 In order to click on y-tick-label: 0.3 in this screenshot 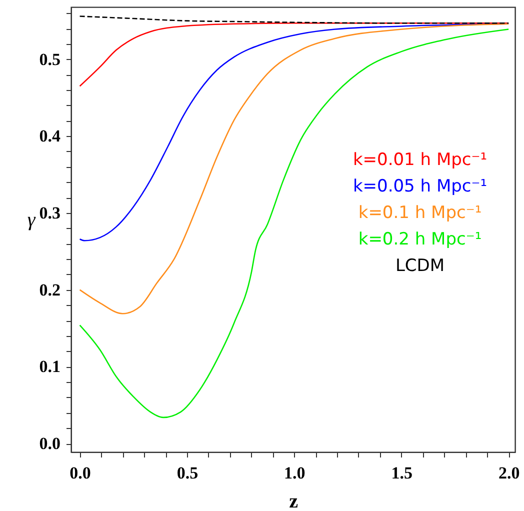, I will do `click(49, 212)`.